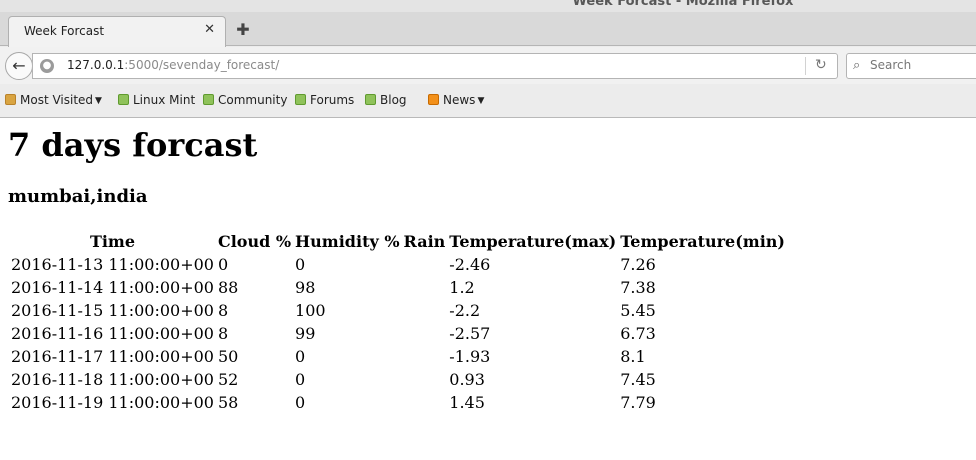  I want to click on reload-icon: ↻, so click(821, 65).